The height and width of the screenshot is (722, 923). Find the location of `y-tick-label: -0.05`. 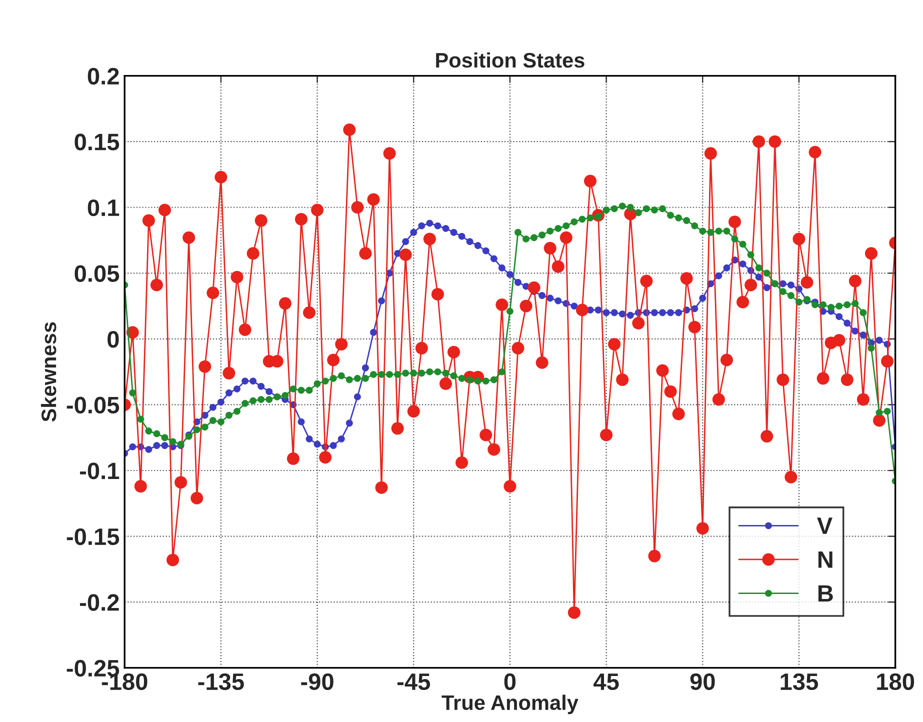

y-tick-label: -0.05 is located at coordinates (93, 405).